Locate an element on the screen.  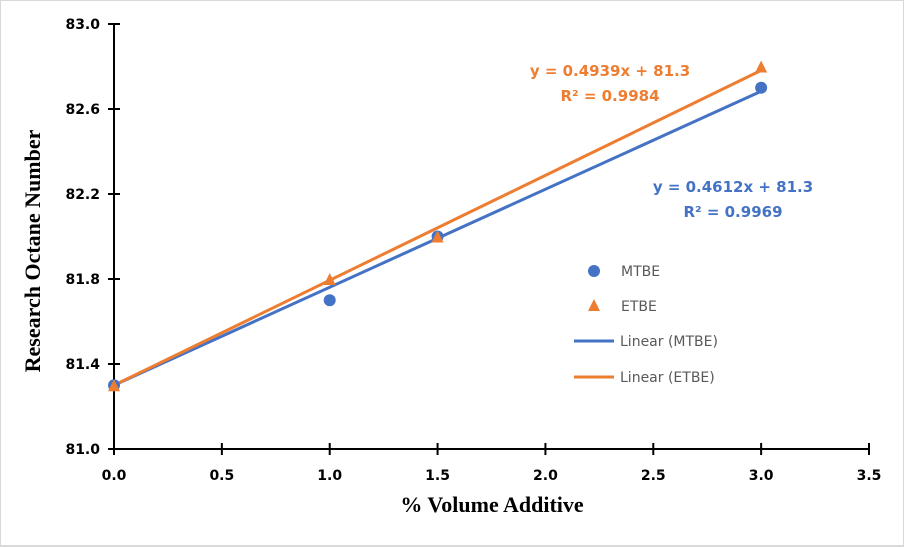
legend-linear-mtbe-label: Linear (MTBE) is located at coordinates (669, 342).